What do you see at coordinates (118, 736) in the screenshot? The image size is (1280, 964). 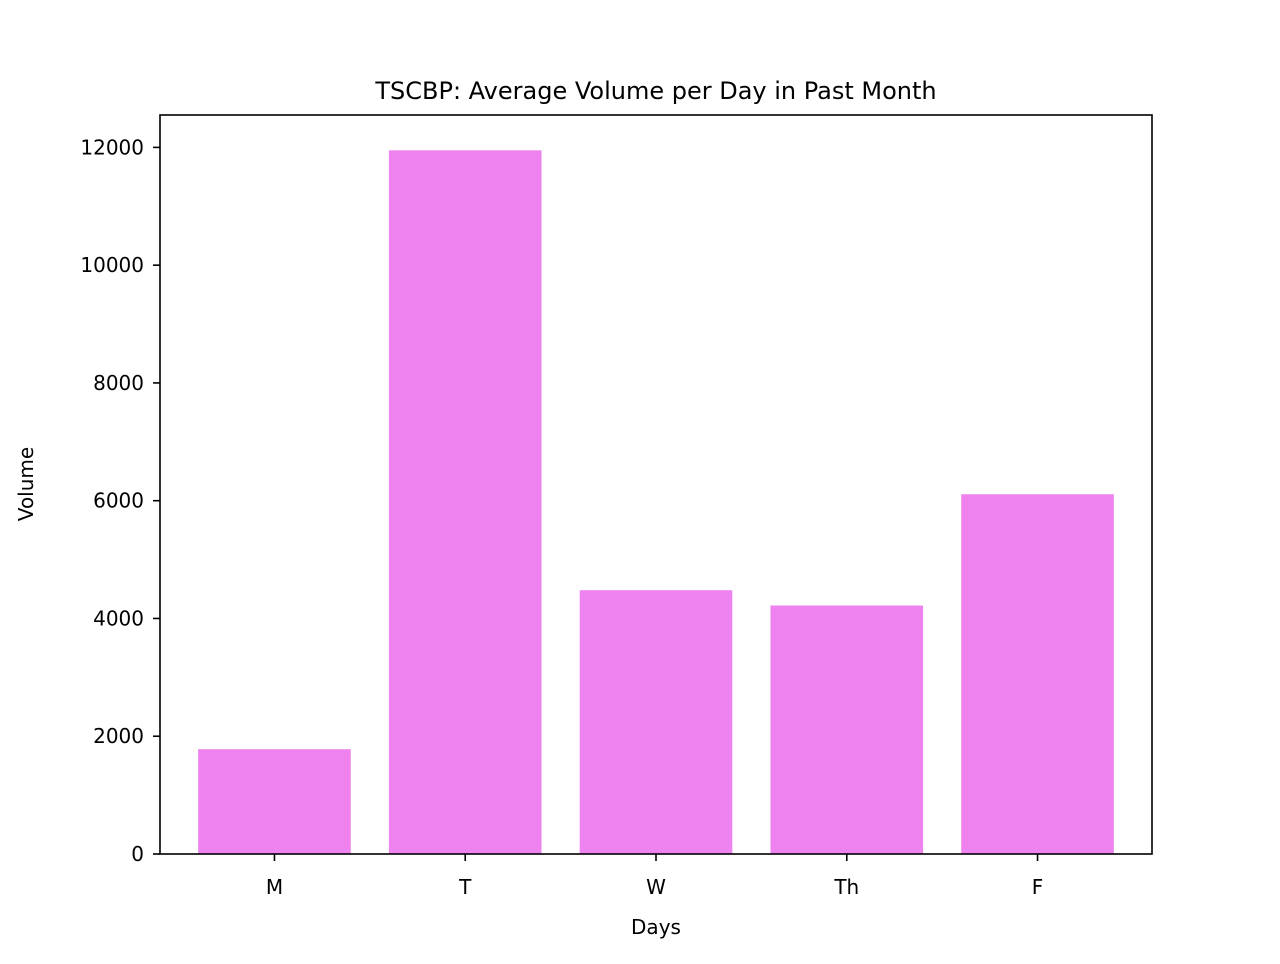 I see `y-tick-label: 2000` at bounding box center [118, 736].